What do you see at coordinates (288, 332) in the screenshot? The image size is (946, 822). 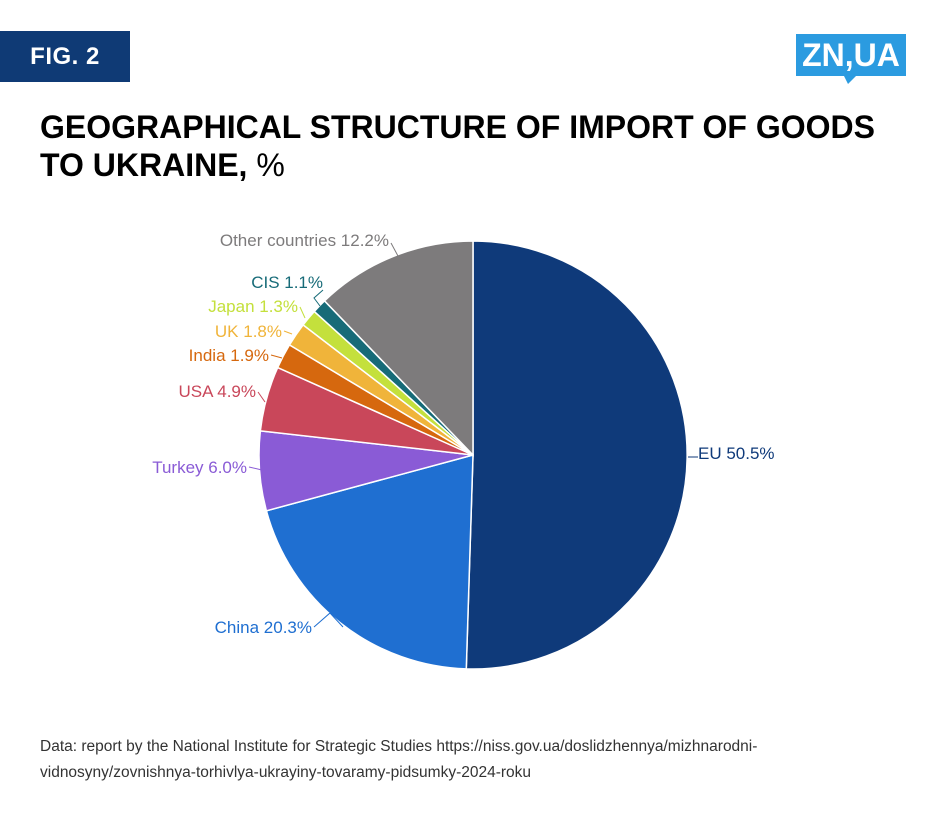 I see `leader-line-uk` at bounding box center [288, 332].